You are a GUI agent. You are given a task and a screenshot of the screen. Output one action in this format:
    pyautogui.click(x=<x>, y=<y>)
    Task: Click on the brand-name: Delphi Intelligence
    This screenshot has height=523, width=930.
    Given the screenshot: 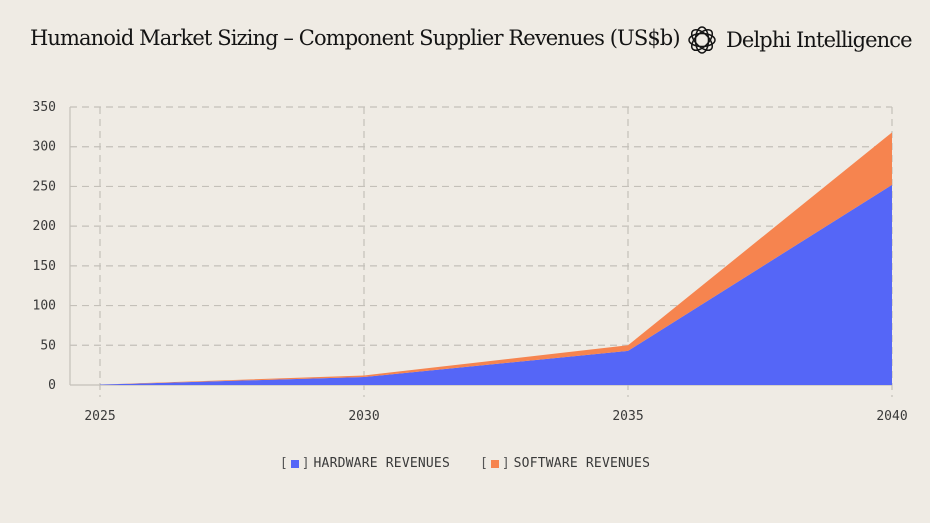 What is the action you would take?
    pyautogui.click(x=819, y=40)
    